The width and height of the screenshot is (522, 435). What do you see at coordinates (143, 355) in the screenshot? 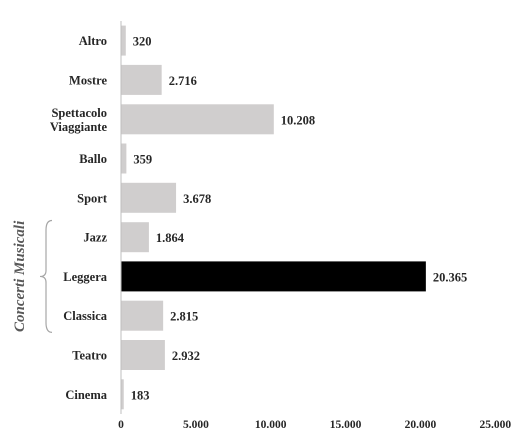
I see `bar-teatro` at bounding box center [143, 355].